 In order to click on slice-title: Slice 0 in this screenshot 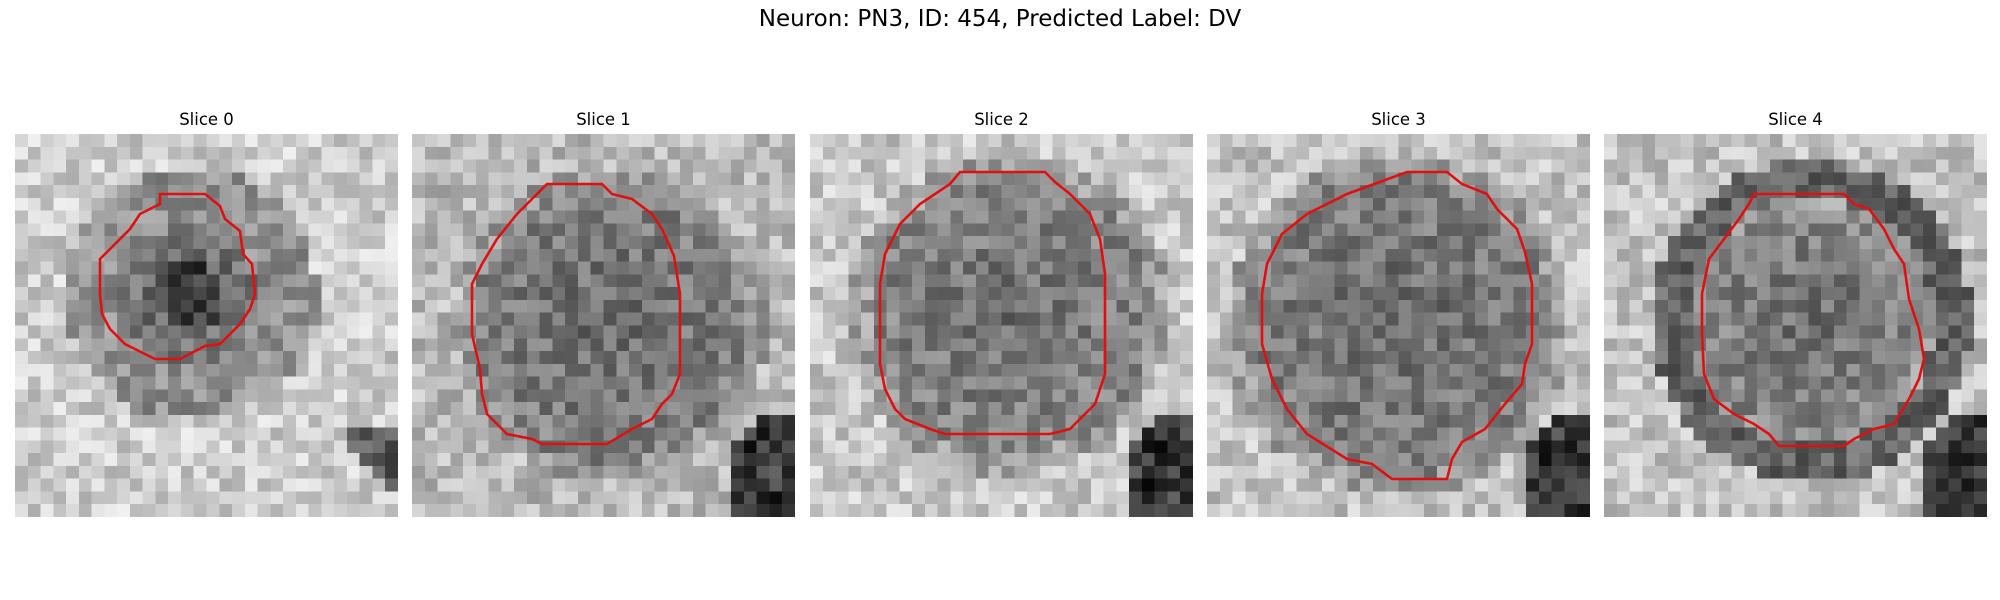, I will do `click(206, 119)`.